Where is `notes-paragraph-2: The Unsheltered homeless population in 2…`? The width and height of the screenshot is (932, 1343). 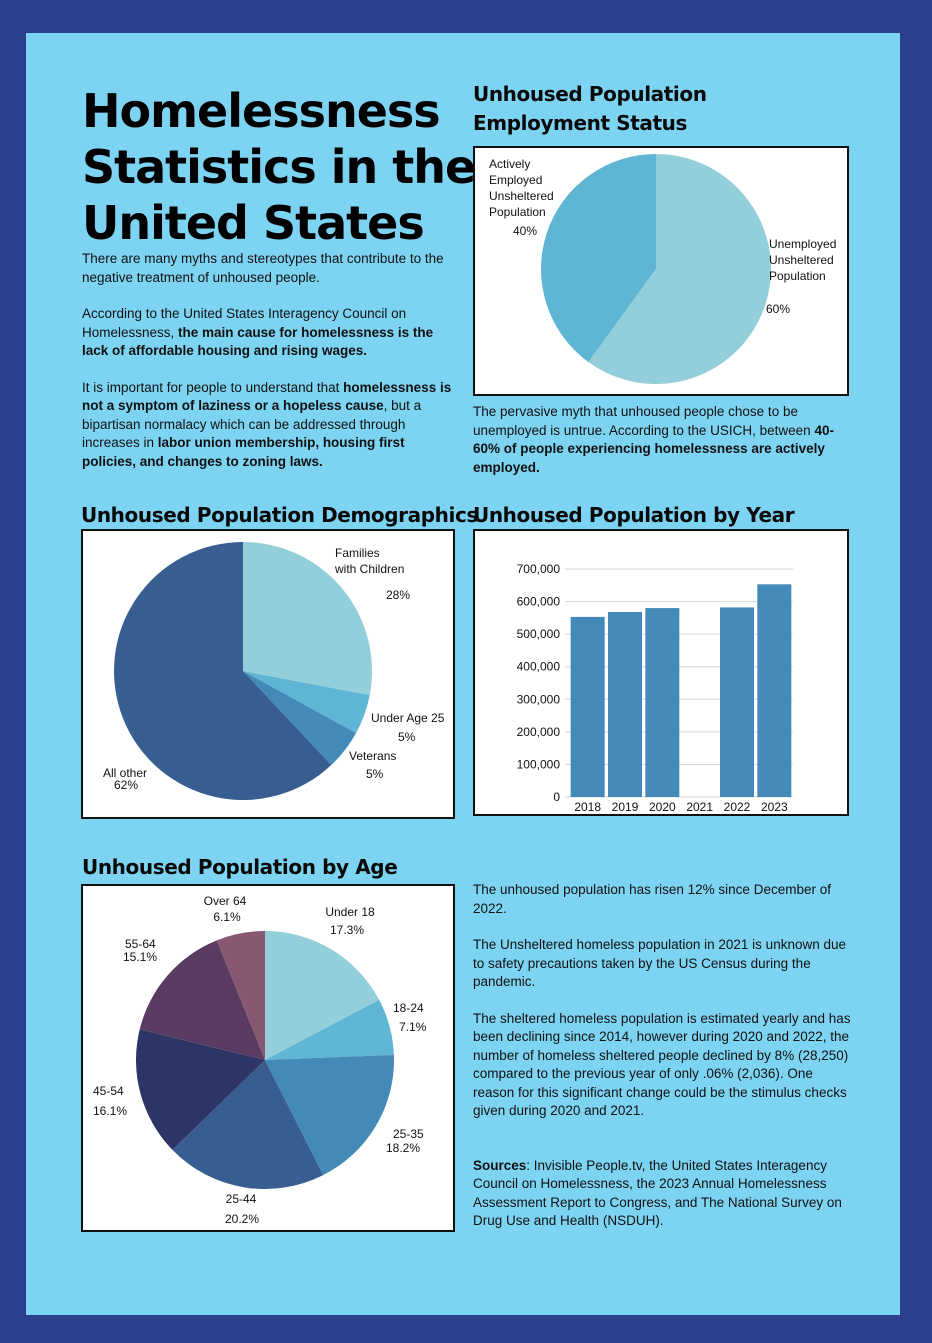 notes-paragraph-2: The Unsheltered homeless population in 2… is located at coordinates (659, 963).